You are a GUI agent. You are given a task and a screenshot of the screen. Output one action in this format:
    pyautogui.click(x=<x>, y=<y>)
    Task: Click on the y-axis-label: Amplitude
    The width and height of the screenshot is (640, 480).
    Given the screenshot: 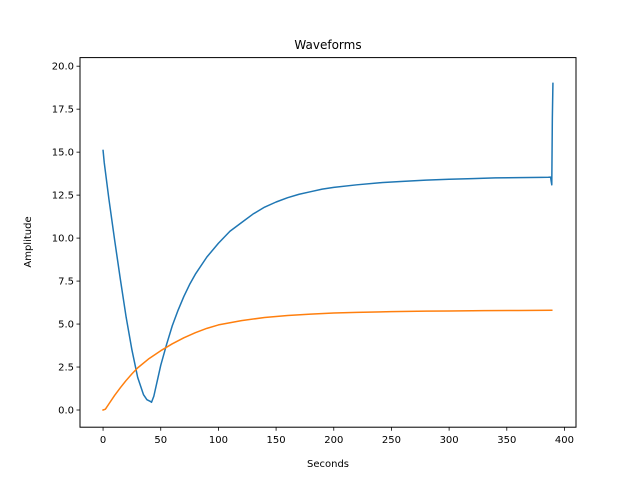 What is the action you would take?
    pyautogui.click(x=28, y=241)
    